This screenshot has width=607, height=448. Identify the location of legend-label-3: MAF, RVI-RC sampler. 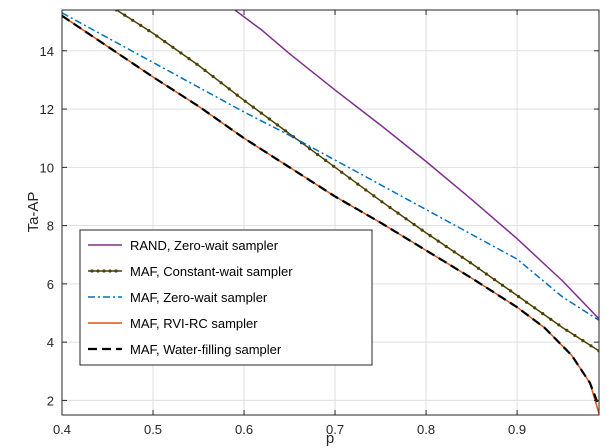
(194, 323).